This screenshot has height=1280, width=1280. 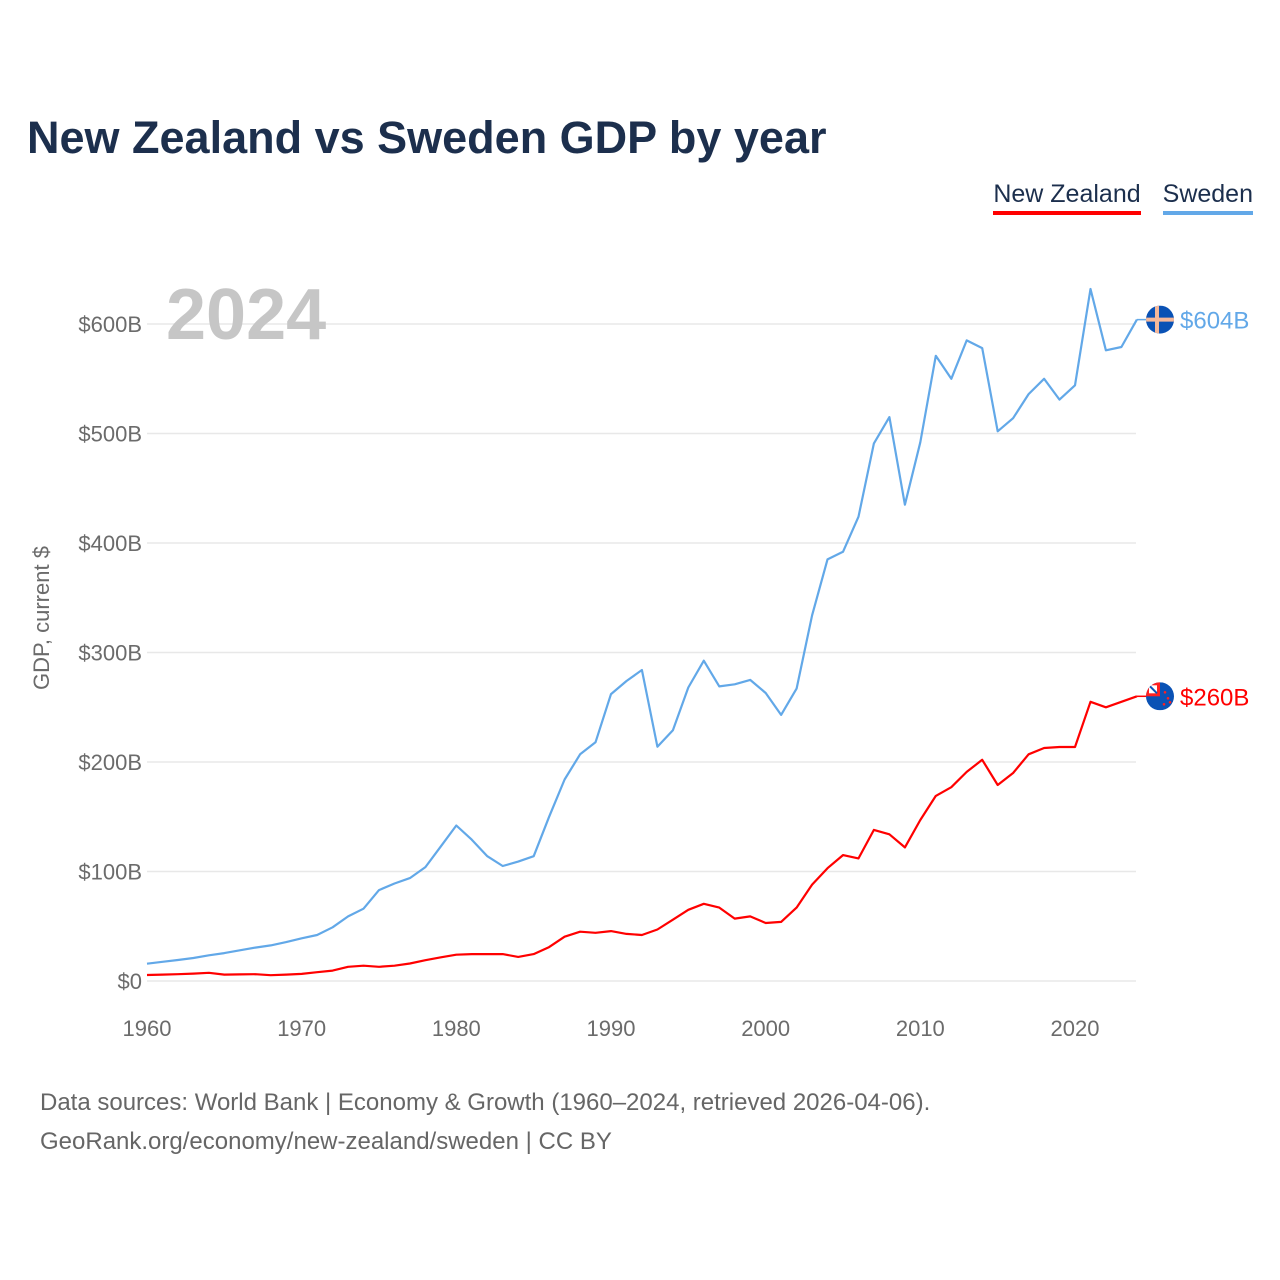 What do you see at coordinates (456, 1028) in the screenshot?
I see `x-tick-label: 1980` at bounding box center [456, 1028].